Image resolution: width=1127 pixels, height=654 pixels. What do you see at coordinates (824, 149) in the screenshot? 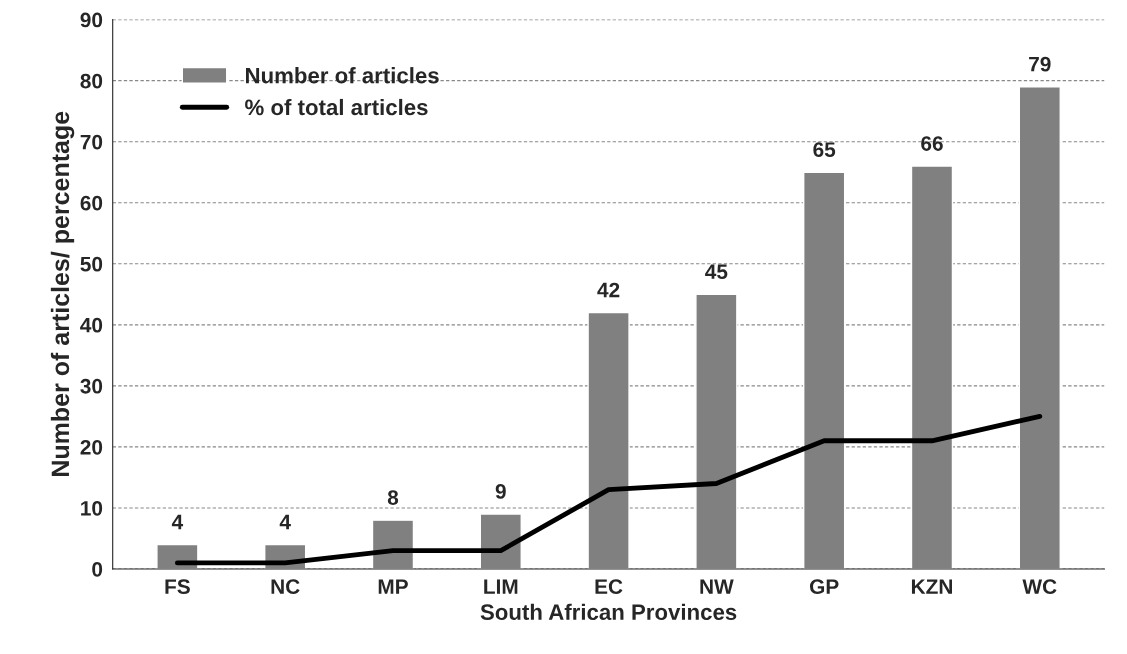
I see `data-label: 65` at bounding box center [824, 149].